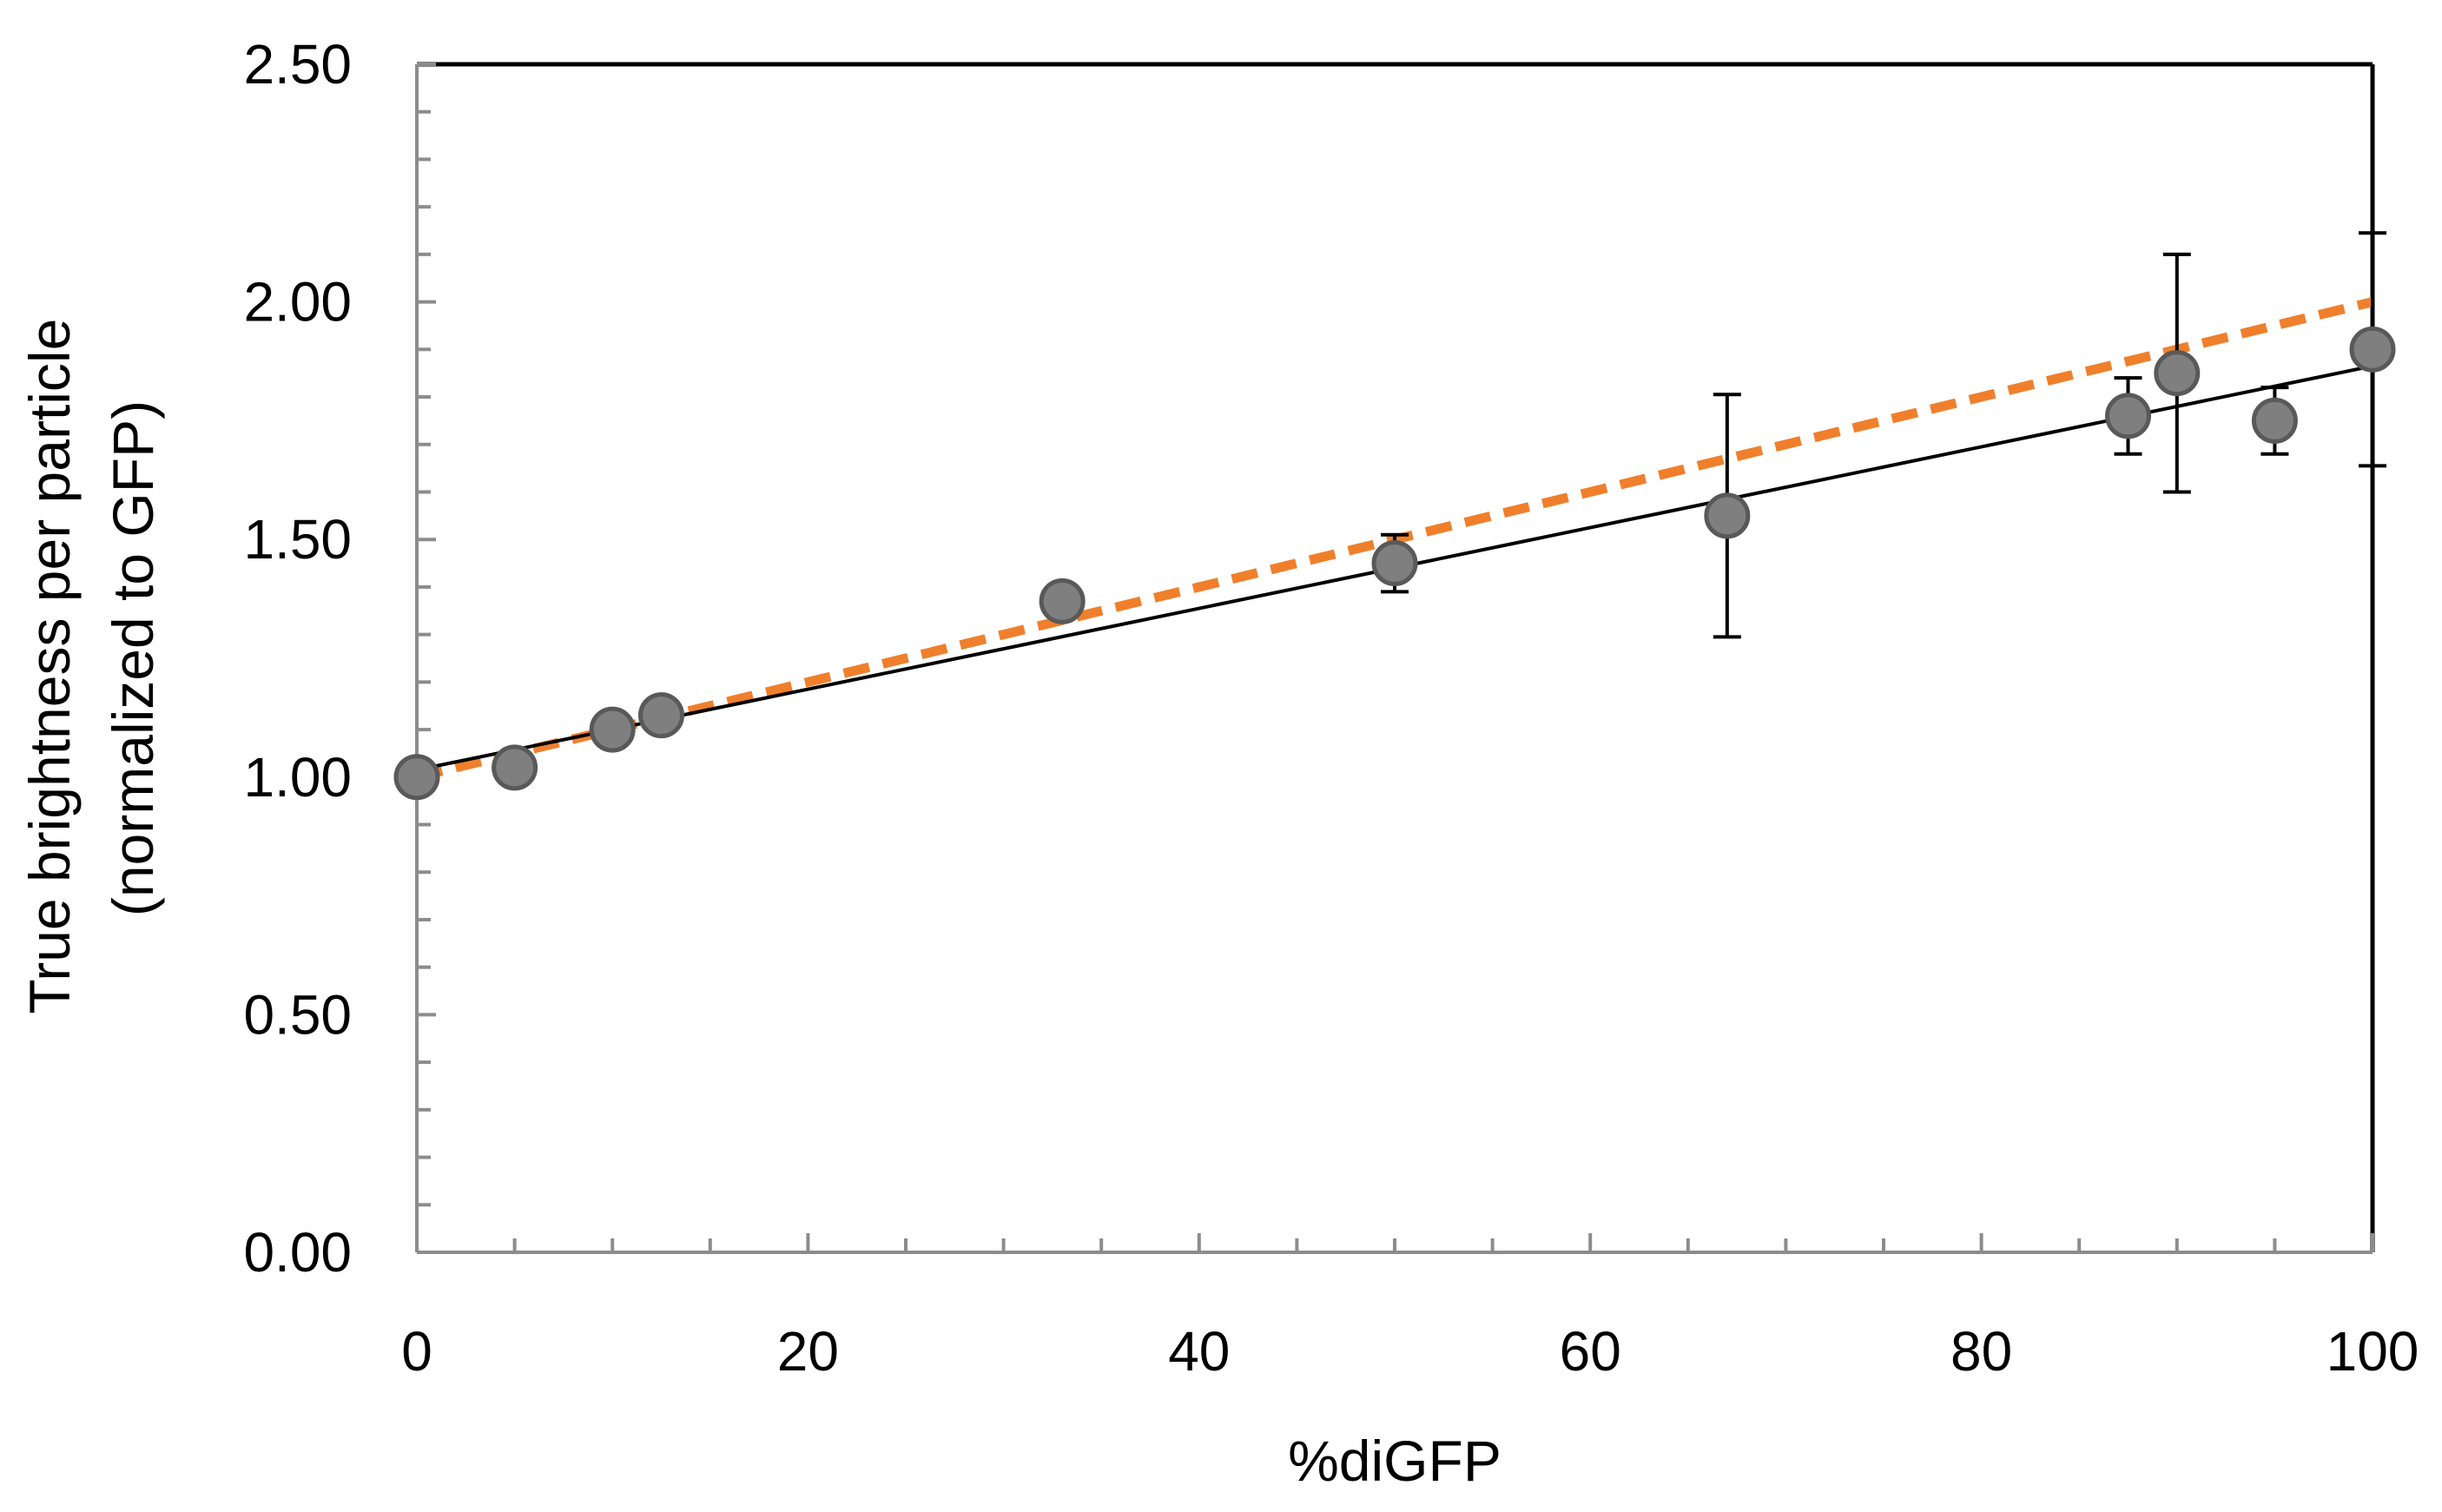 The image size is (2442, 1512). Describe the element at coordinates (1591, 1352) in the screenshot. I see `x-tick-label: 60` at that location.